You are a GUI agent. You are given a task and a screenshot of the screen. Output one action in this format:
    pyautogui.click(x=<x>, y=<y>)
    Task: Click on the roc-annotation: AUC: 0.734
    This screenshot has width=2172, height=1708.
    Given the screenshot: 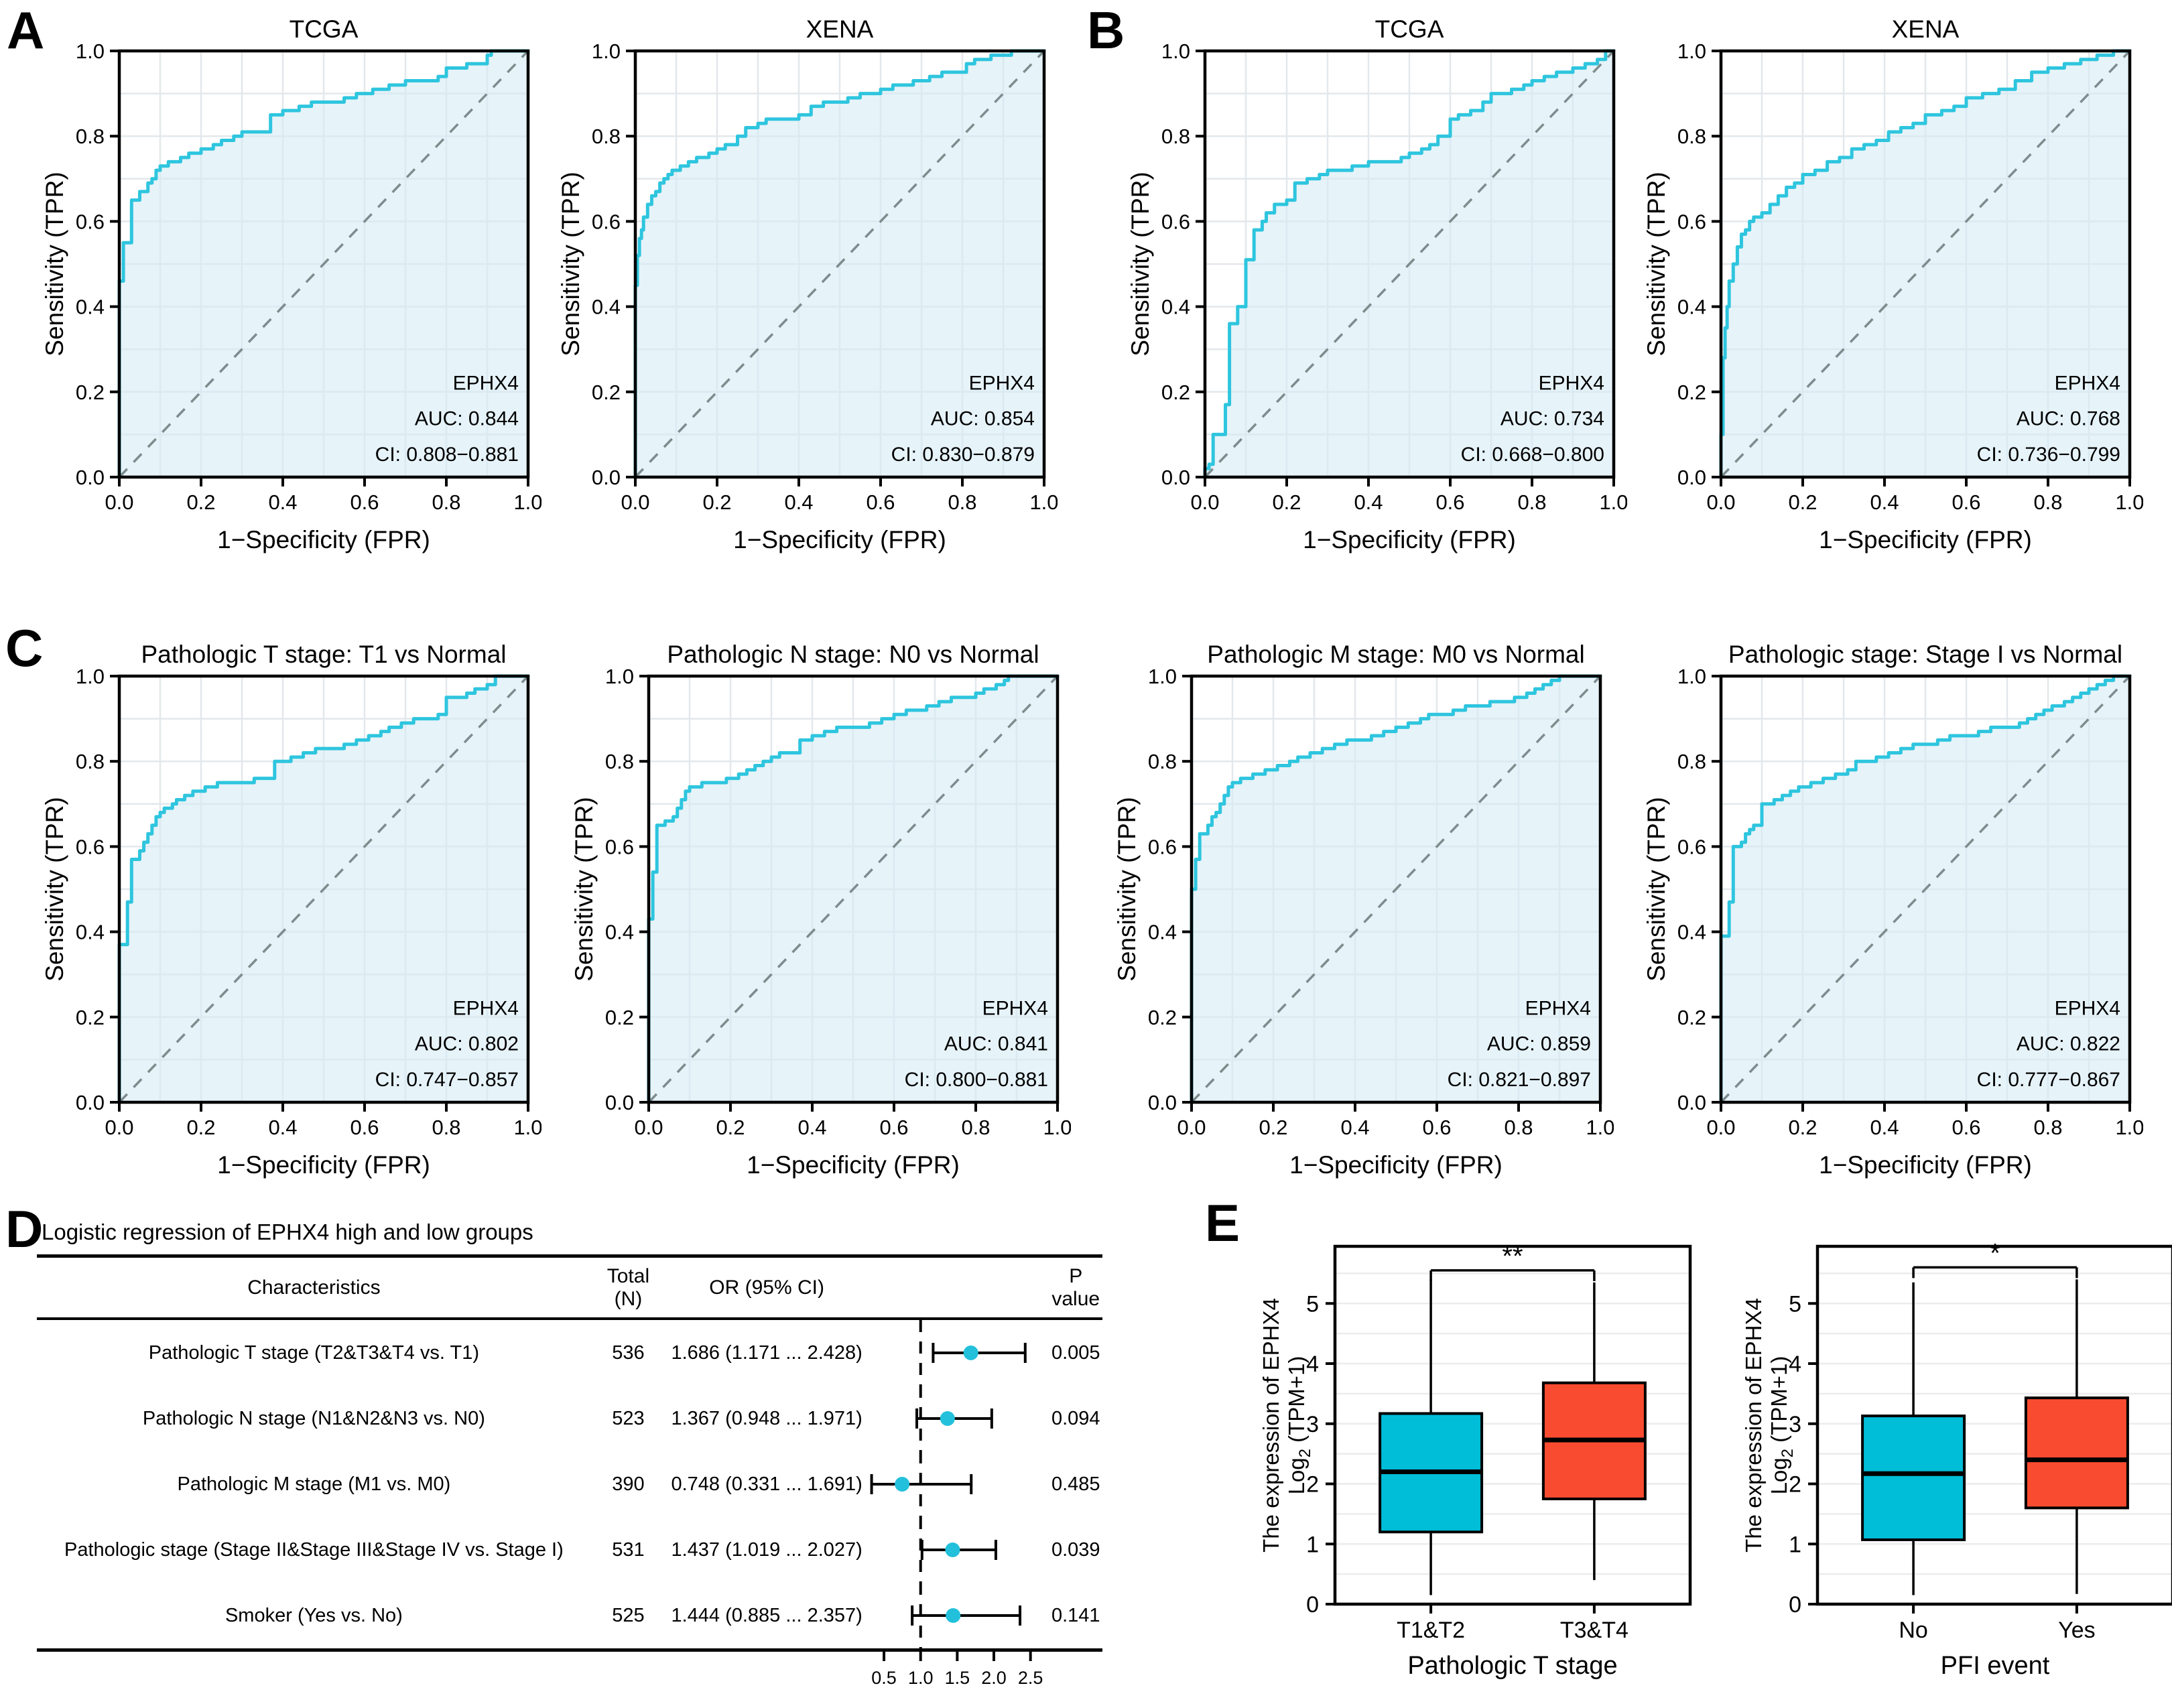 What is the action you would take?
    pyautogui.click(x=1552, y=418)
    